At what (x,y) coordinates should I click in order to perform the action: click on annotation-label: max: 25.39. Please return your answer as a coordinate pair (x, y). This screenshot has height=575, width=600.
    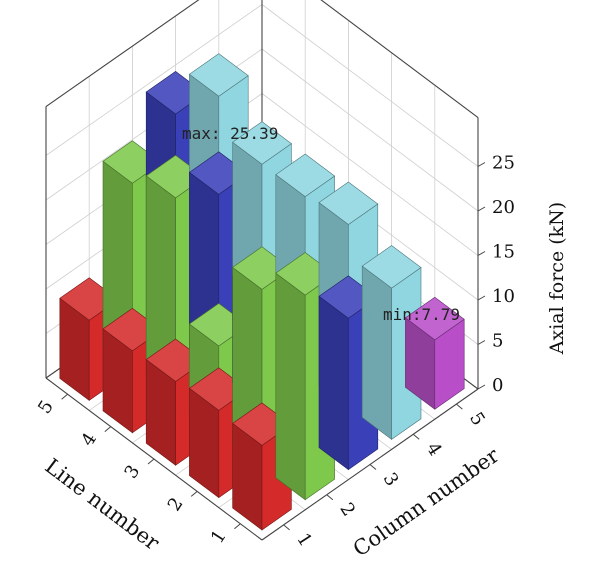
    Looking at the image, I should click on (230, 133).